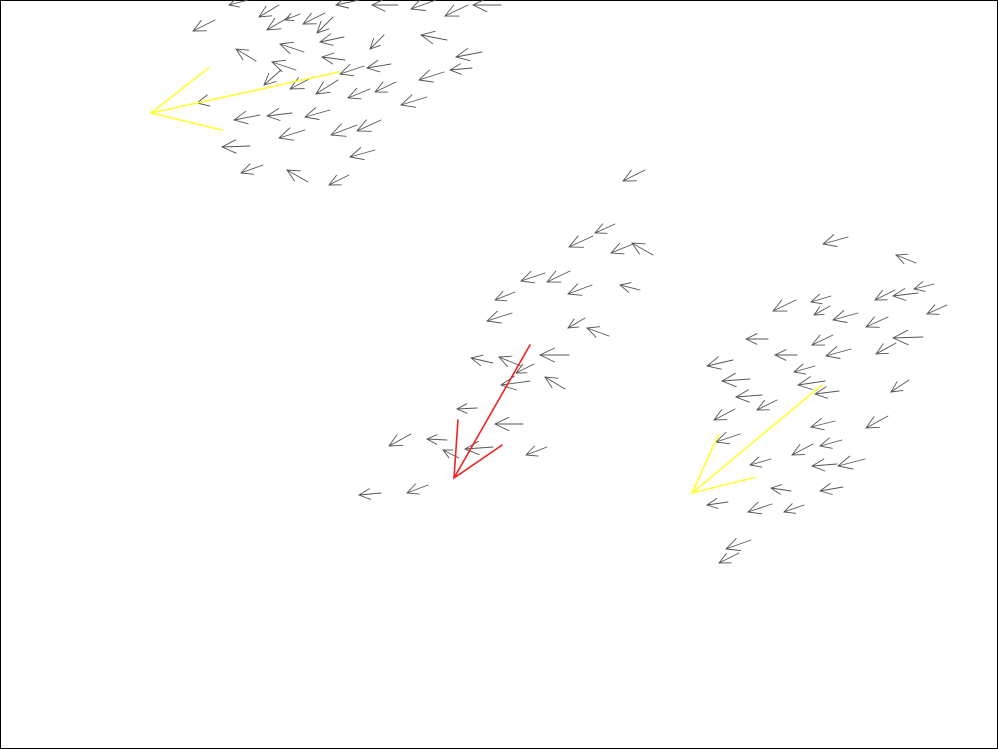 The height and width of the screenshot is (749, 998). What do you see at coordinates (347, 93) in the screenshot?
I see `cluster-top-left` at bounding box center [347, 93].